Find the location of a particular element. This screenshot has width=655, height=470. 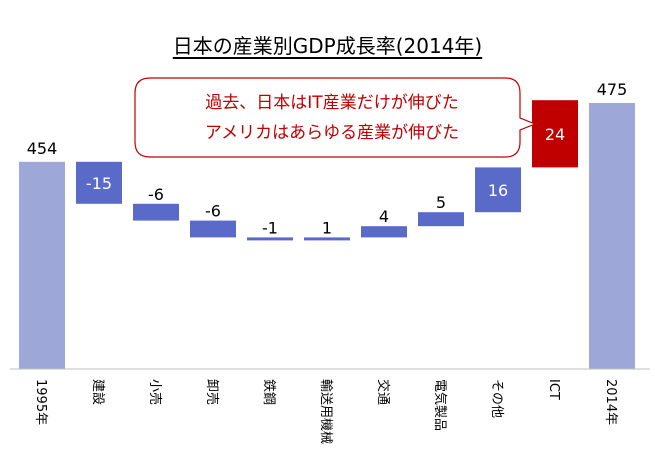

data-label-7: 5 is located at coordinates (441, 202).